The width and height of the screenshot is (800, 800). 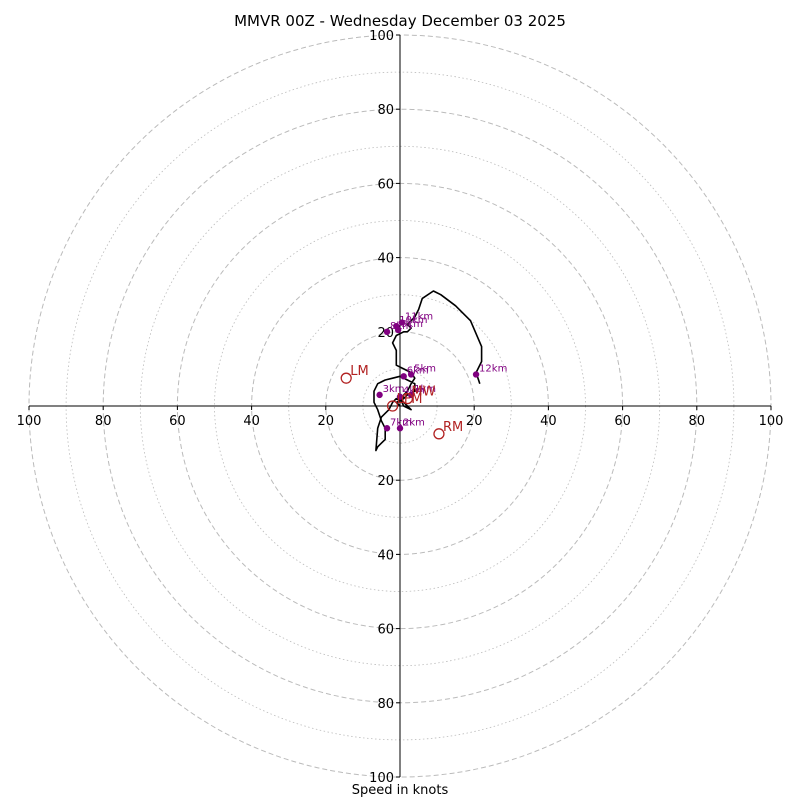 I want to click on height-marker-label: 1km, so click(x=425, y=389).